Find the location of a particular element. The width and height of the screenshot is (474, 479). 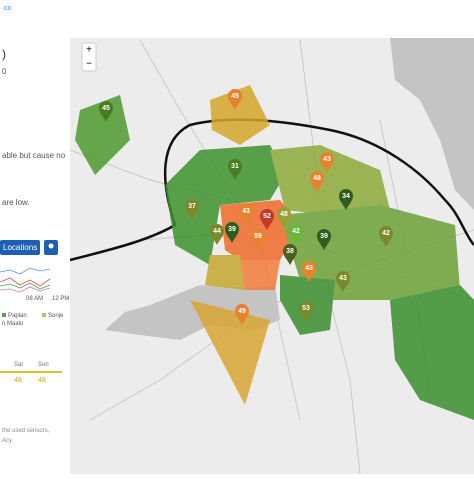

panel-title: ) is located at coordinates (4, 54).